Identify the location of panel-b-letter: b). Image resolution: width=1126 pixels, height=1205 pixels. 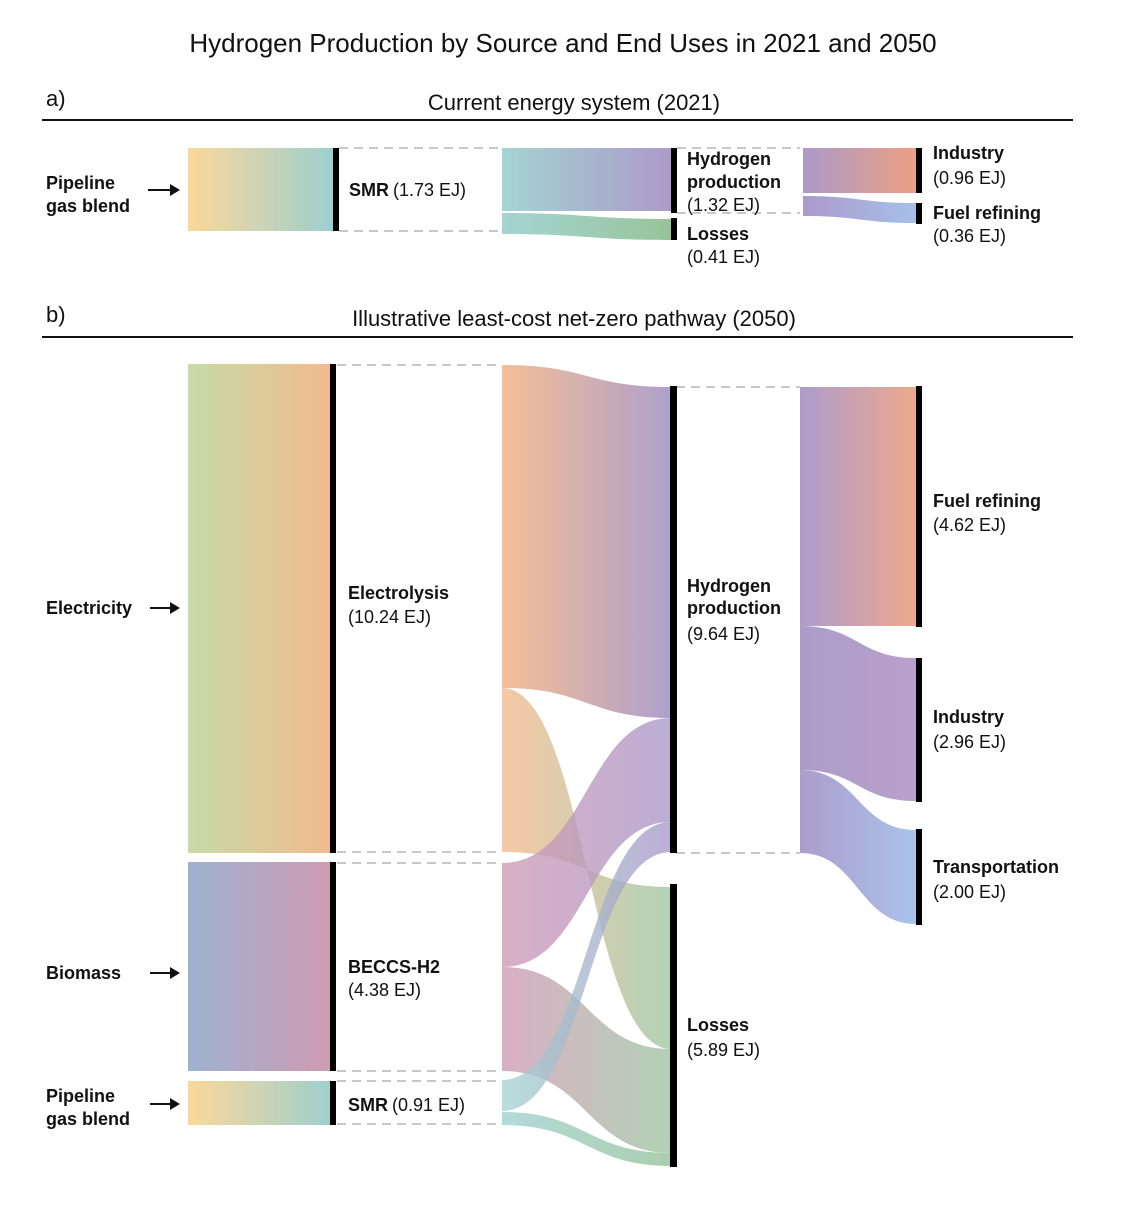
(56, 314).